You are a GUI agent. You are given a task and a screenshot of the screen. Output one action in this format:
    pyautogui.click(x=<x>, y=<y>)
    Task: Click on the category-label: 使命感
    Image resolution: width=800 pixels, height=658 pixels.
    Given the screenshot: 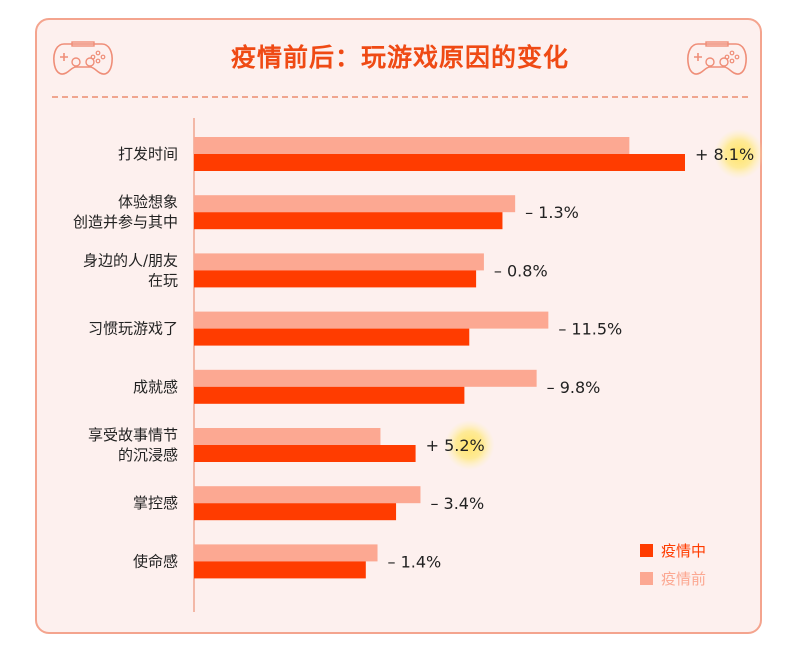 What is the action you would take?
    pyautogui.click(x=155, y=561)
    